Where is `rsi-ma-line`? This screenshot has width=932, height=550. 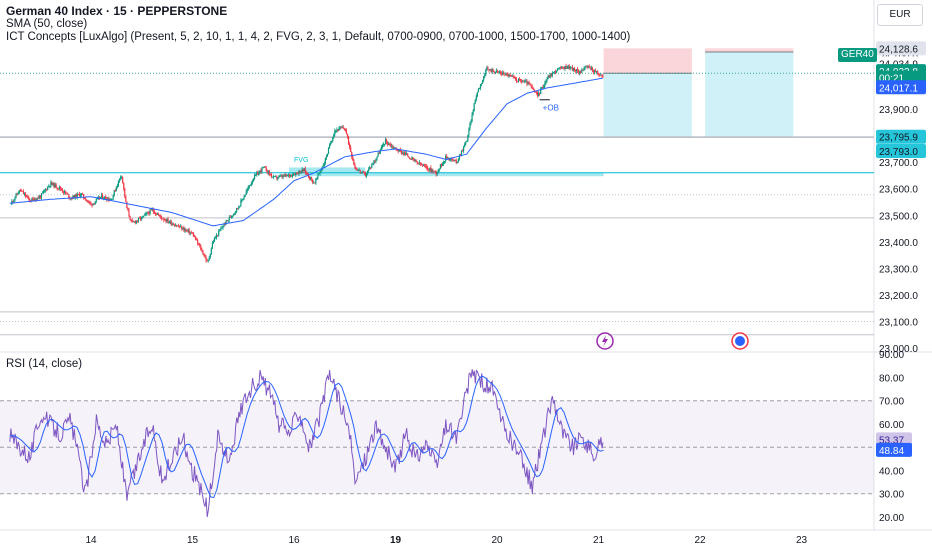
rsi-ma-line is located at coordinates (306, 437).